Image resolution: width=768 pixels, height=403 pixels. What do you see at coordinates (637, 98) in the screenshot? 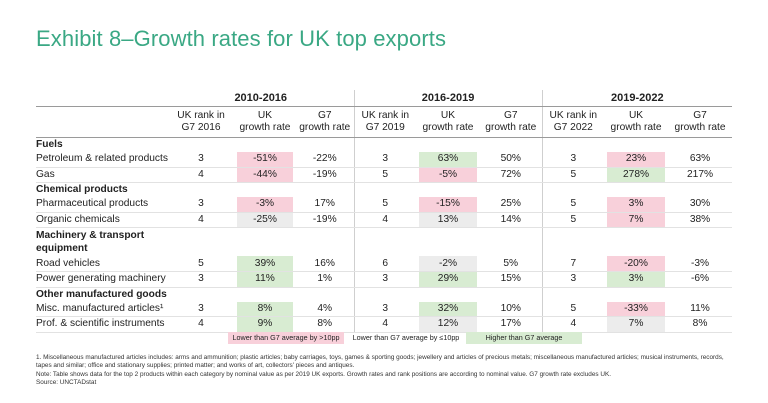
I see `period-header-2019-2022: 2019-2022` at bounding box center [637, 98].